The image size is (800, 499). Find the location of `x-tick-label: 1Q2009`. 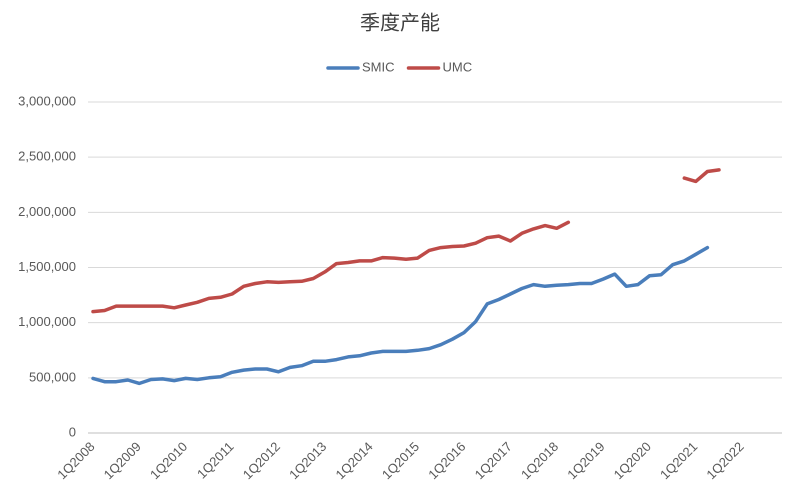

x-tick-label: 1Q2009 is located at coordinates (122, 460).